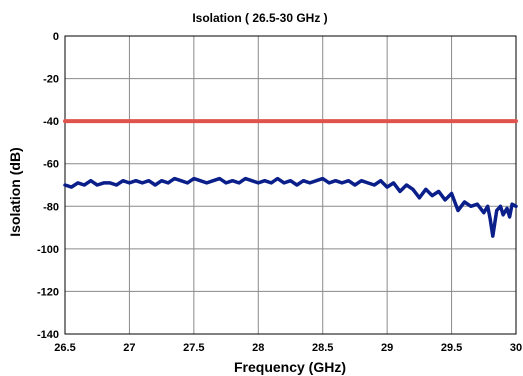 This screenshot has width=523, height=376. Describe the element at coordinates (56, 37) in the screenshot. I see `y-tick-label-0: 0` at that location.